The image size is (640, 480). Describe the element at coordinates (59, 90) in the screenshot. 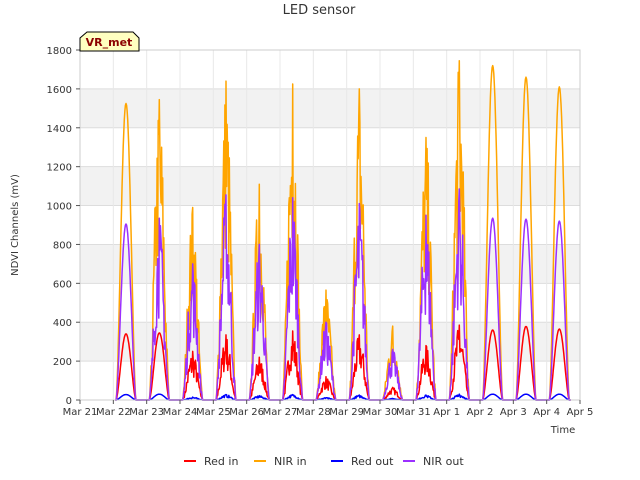

I see `y-tick-label: 1600` at that location.